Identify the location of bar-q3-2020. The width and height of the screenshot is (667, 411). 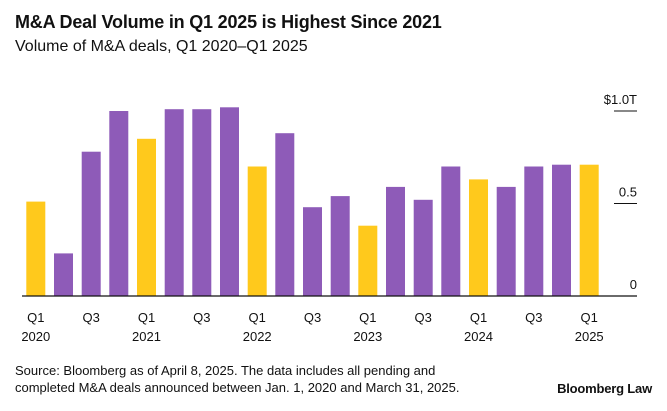
(91, 223).